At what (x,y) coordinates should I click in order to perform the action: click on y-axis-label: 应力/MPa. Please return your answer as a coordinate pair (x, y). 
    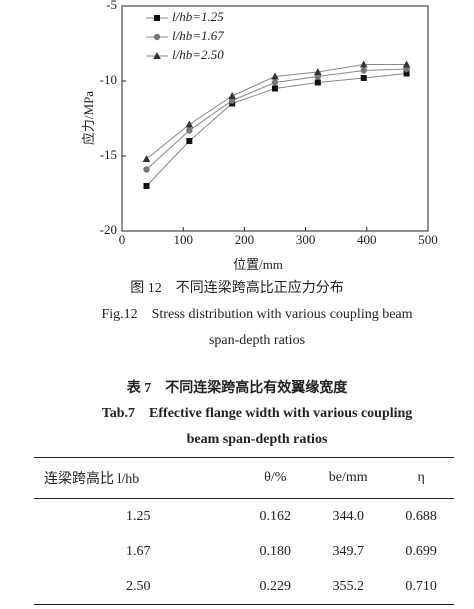
    Looking at the image, I should click on (88, 118).